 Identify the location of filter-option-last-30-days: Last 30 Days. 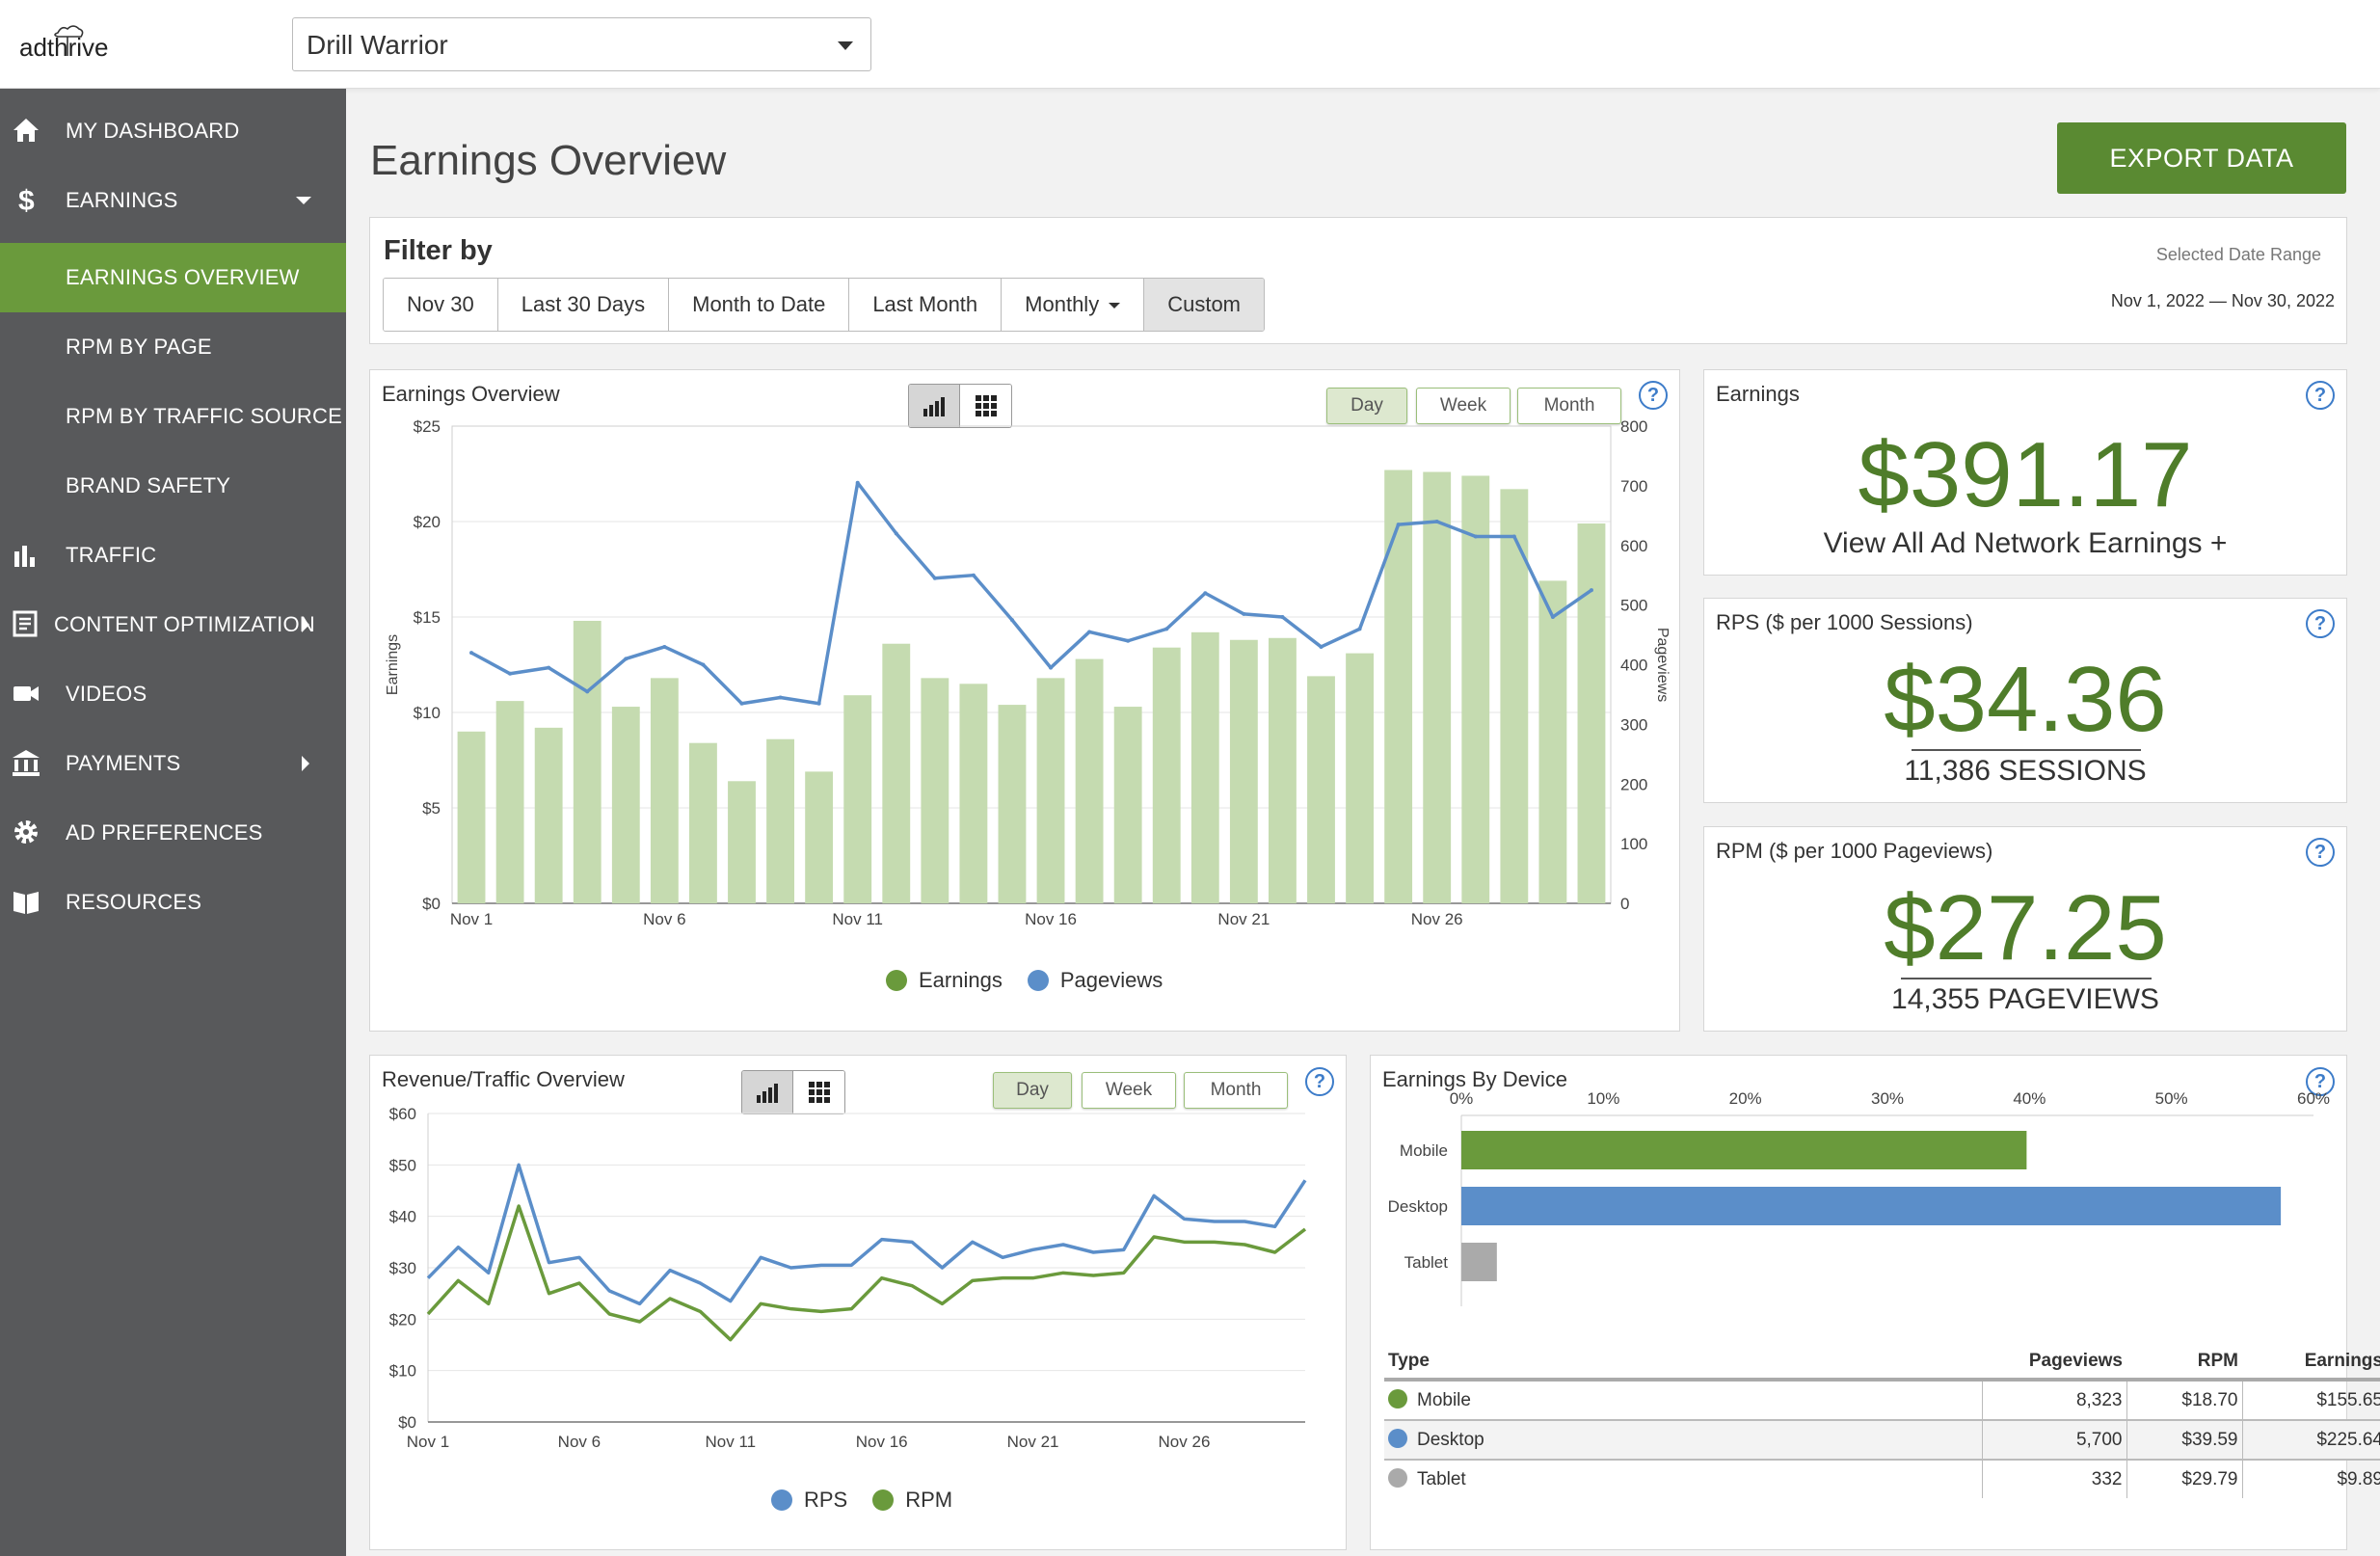
(584, 305).